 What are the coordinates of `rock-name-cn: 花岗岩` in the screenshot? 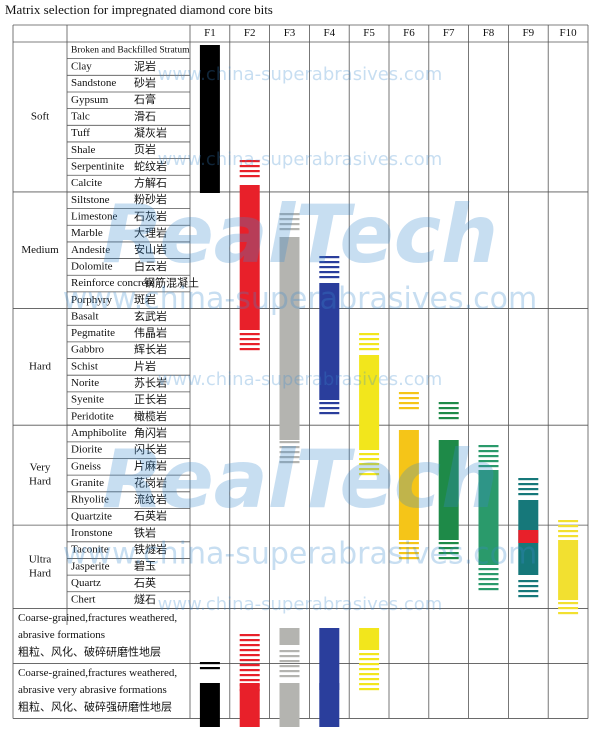 It's located at (150, 482).